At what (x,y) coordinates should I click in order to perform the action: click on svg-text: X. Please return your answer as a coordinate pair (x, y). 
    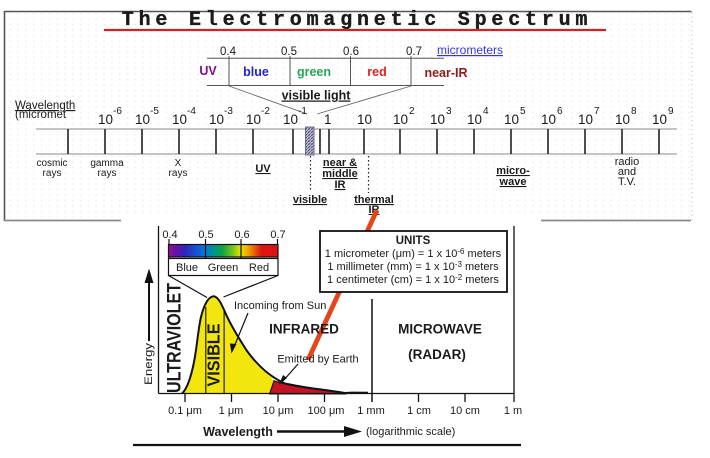
    Looking at the image, I should click on (178, 163).